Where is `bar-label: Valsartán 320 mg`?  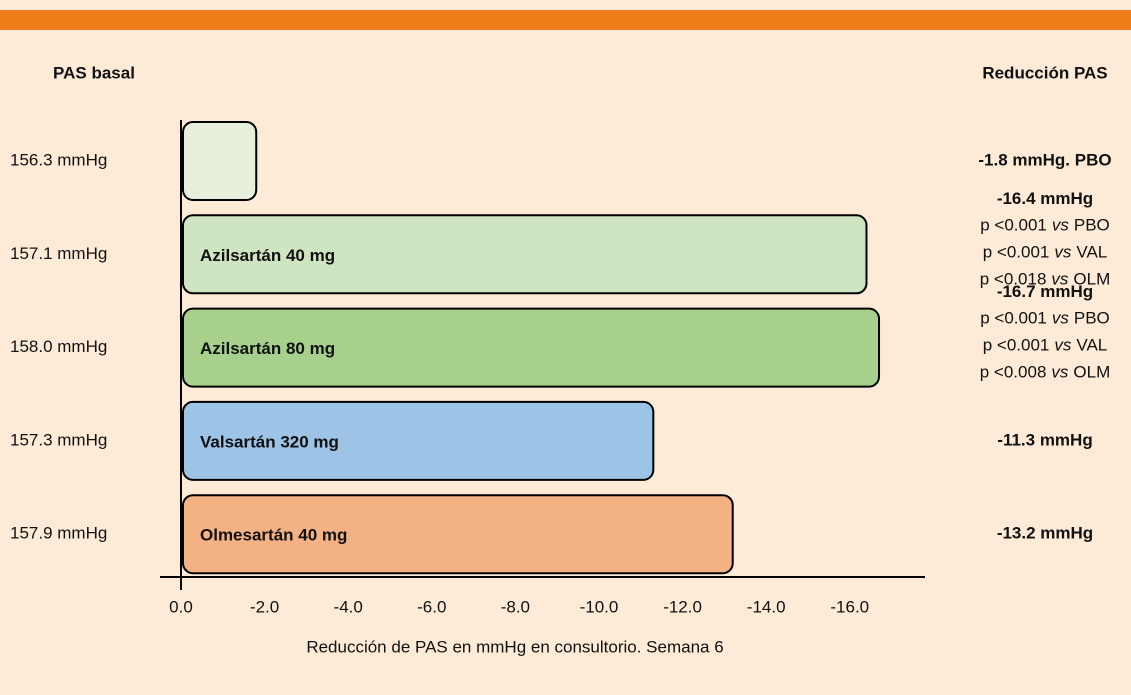
bar-label: Valsartán 320 mg is located at coordinates (269, 441).